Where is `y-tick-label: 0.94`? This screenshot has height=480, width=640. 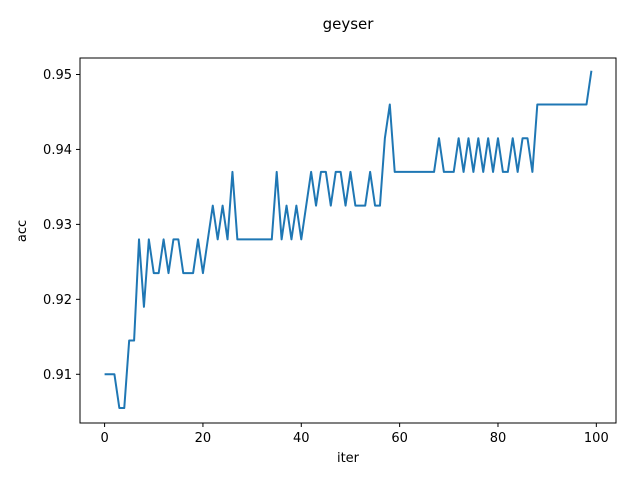
y-tick-label: 0.94 is located at coordinates (57, 150).